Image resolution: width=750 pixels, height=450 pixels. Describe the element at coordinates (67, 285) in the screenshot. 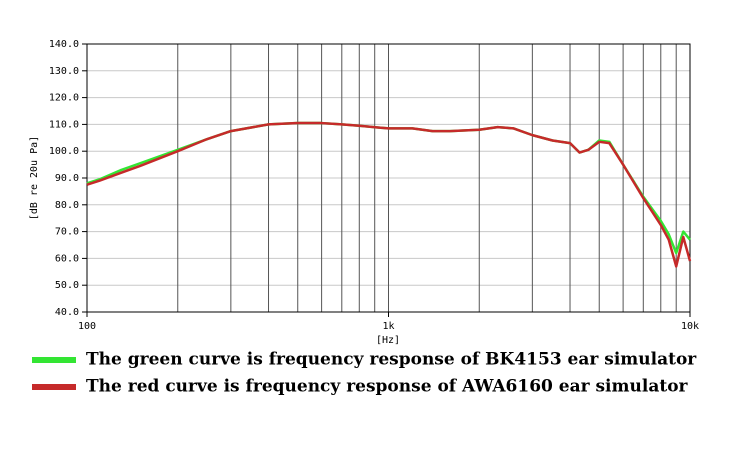

I see `y-tick-label: 50.0` at that location.